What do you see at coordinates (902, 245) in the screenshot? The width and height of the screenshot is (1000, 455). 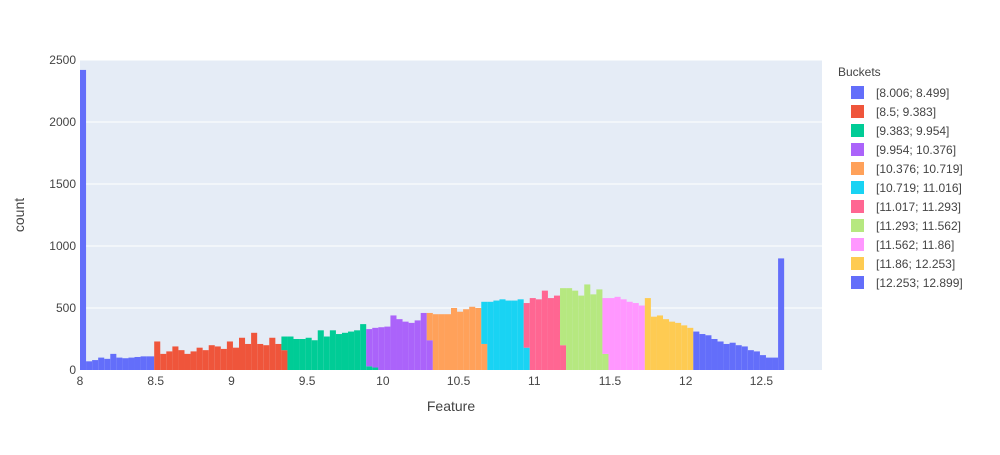 I see `legend-item: [11.562; 11.86]` at bounding box center [902, 245].